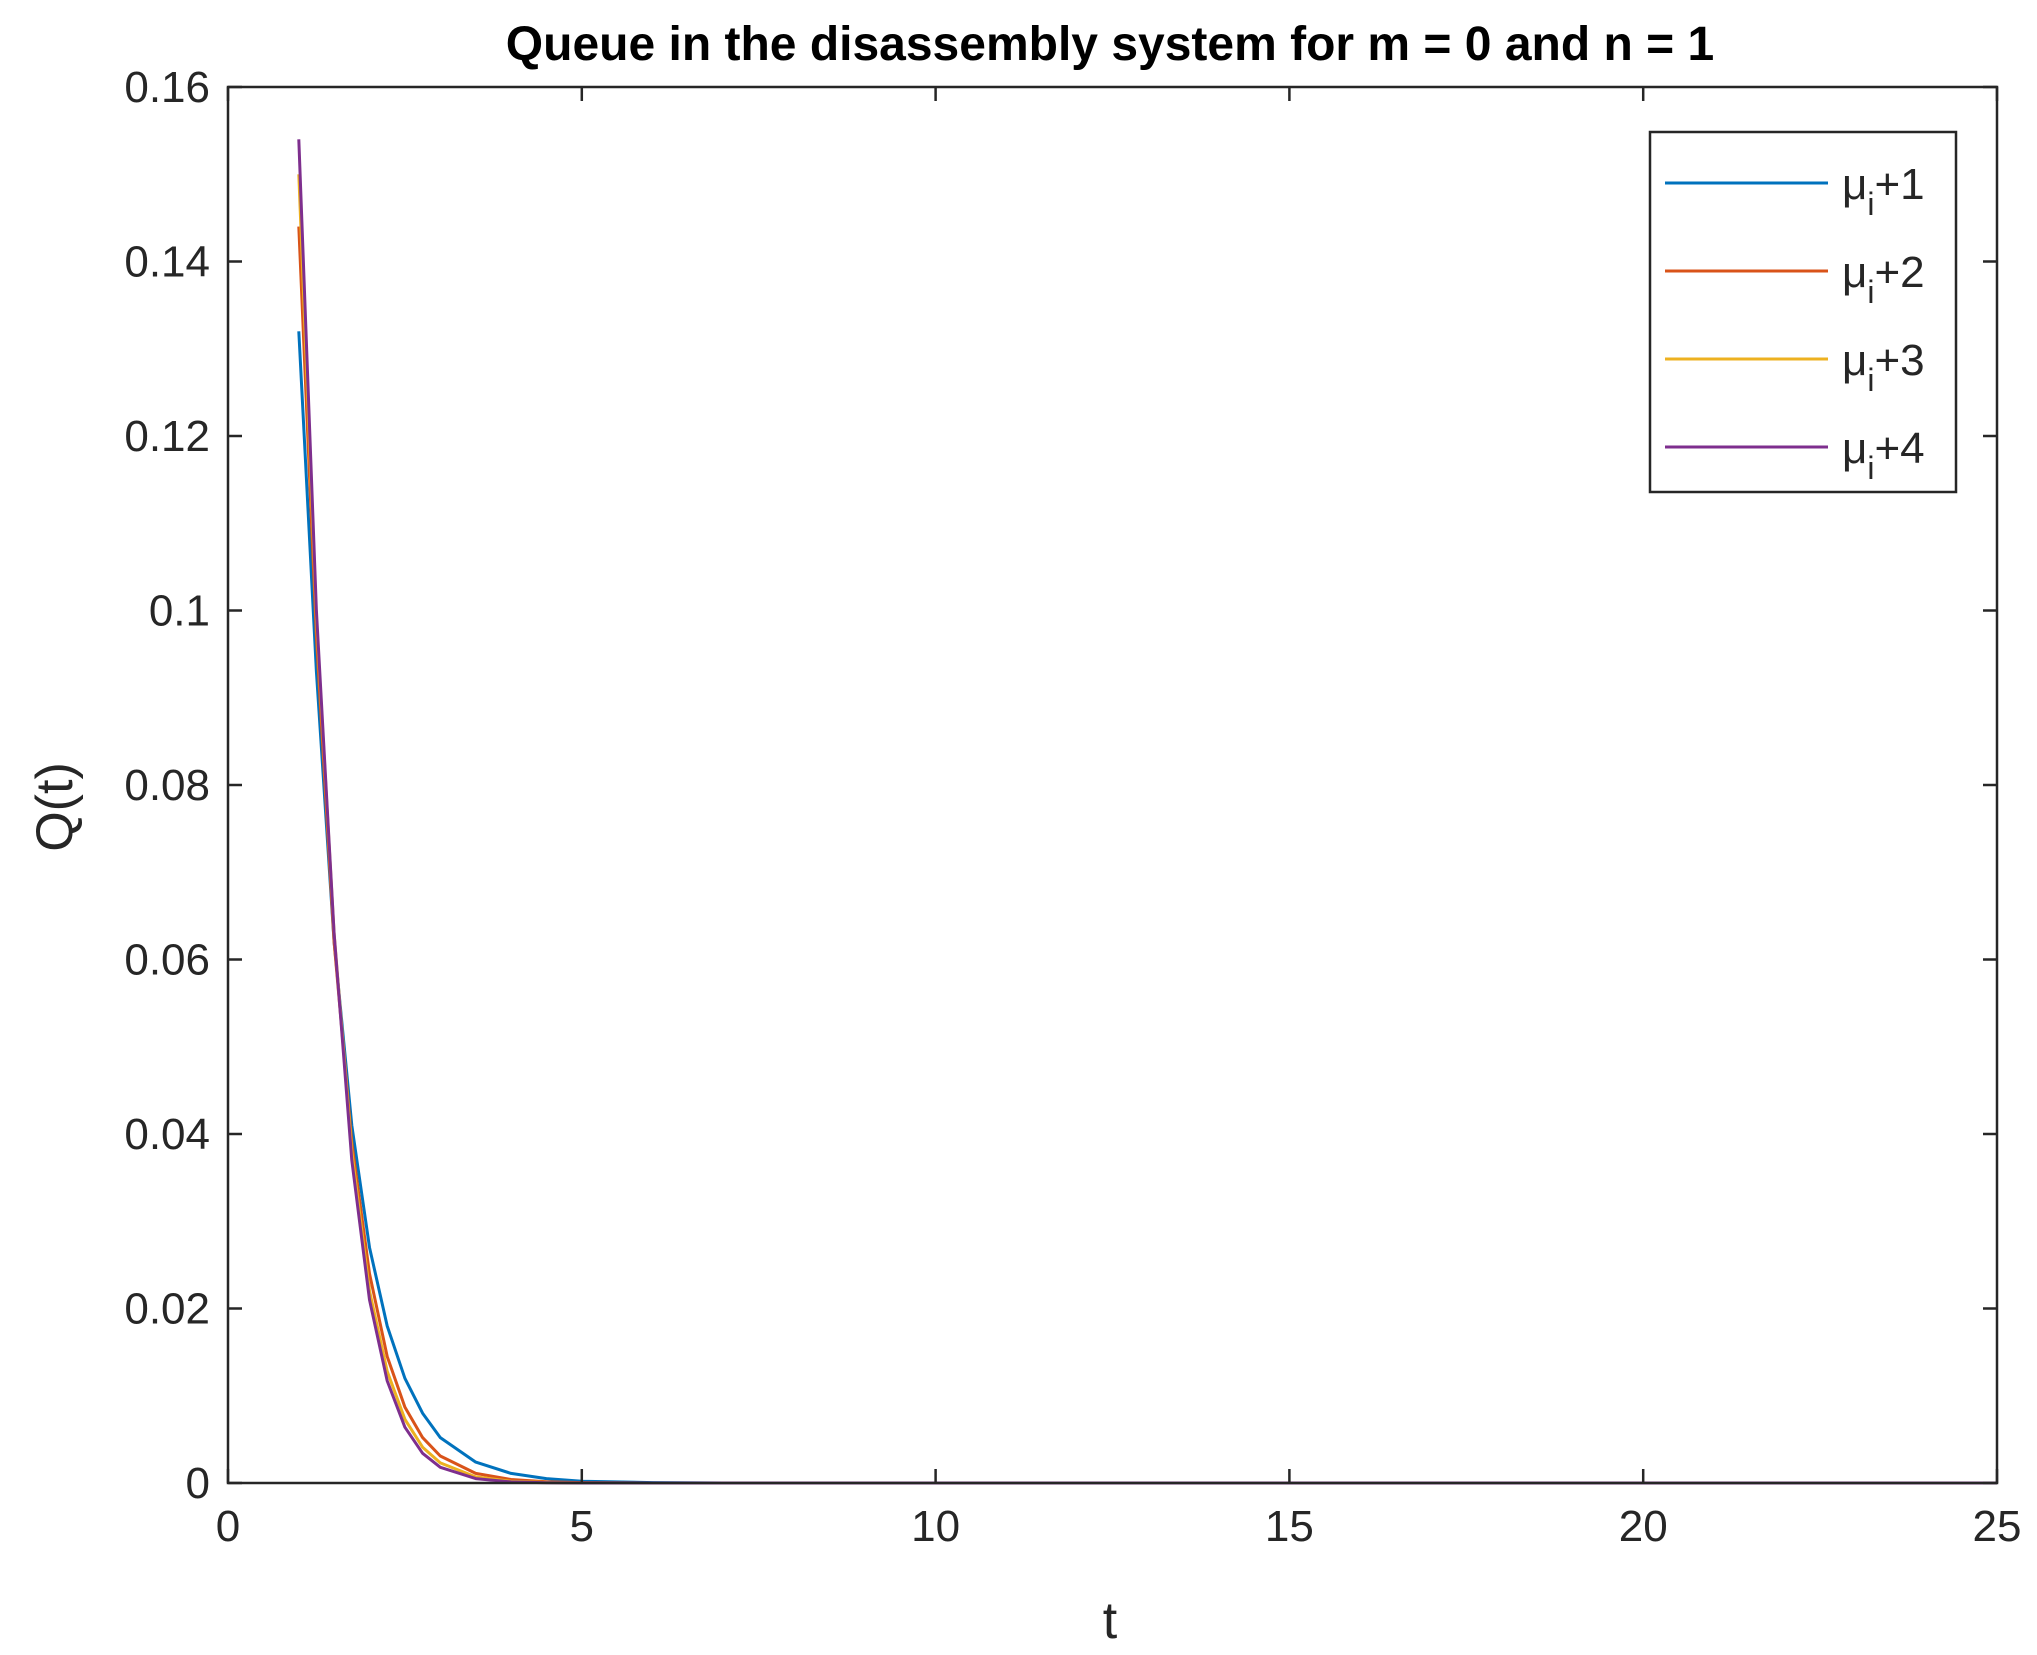  I want to click on x-tick-label: 0, so click(228, 1526).